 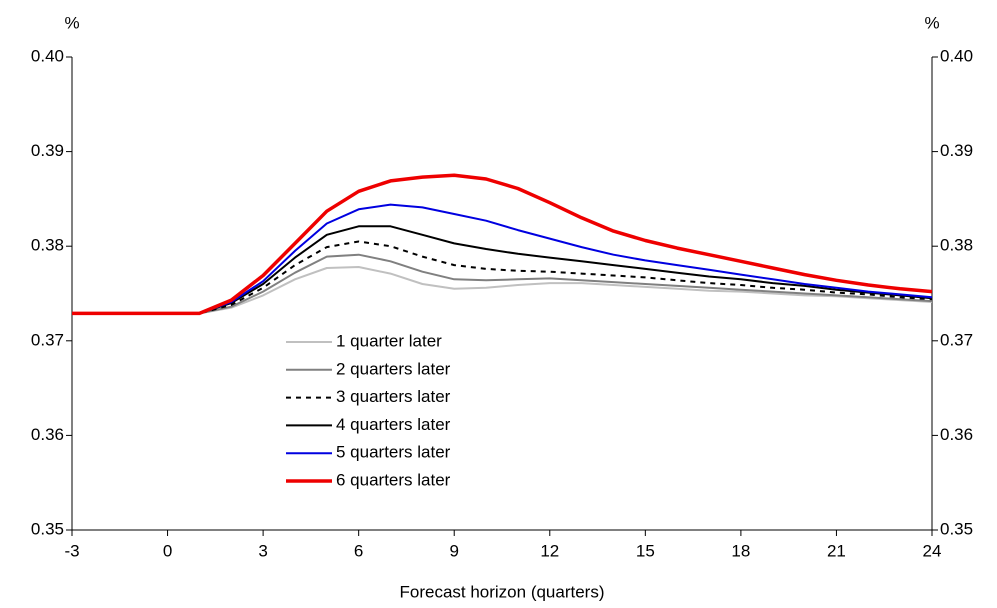 What do you see at coordinates (956, 339) in the screenshot?
I see `y2-tick-label: 0.37` at bounding box center [956, 339].